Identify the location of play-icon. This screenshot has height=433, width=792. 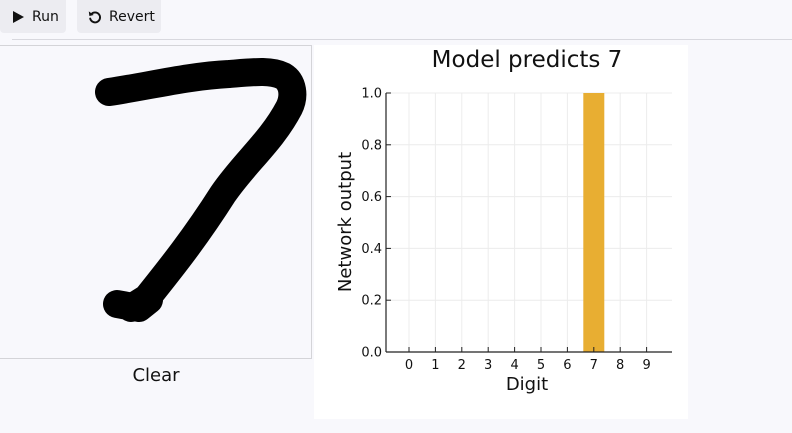
(18, 17).